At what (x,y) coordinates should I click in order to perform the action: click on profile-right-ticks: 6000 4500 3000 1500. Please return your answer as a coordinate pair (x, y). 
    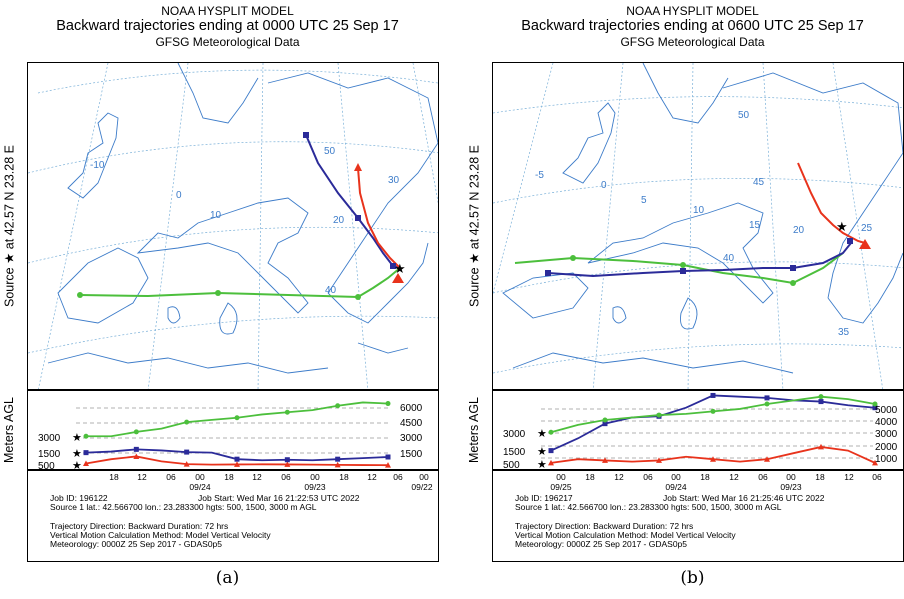
    Looking at the image, I should click on (411, 431).